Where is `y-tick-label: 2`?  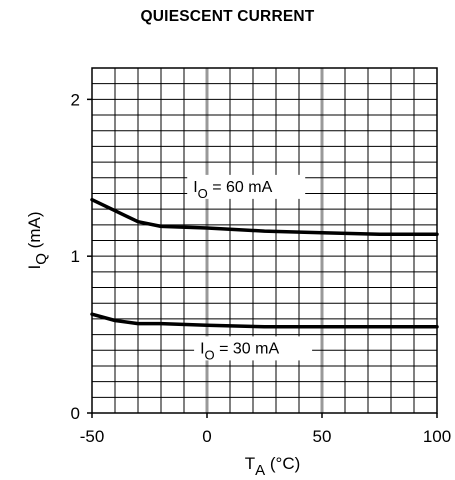 y-tick-label: 2 is located at coordinates (75, 99).